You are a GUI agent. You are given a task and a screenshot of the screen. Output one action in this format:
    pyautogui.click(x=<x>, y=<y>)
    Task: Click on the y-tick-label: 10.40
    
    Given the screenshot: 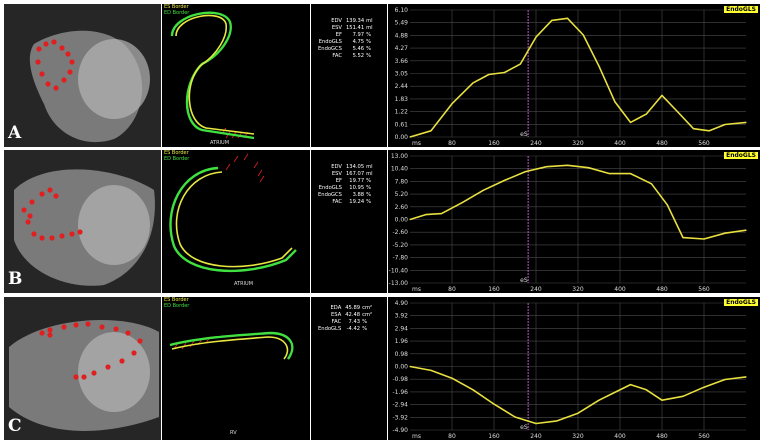 What is the action you would take?
    pyautogui.click(x=399, y=169)
    